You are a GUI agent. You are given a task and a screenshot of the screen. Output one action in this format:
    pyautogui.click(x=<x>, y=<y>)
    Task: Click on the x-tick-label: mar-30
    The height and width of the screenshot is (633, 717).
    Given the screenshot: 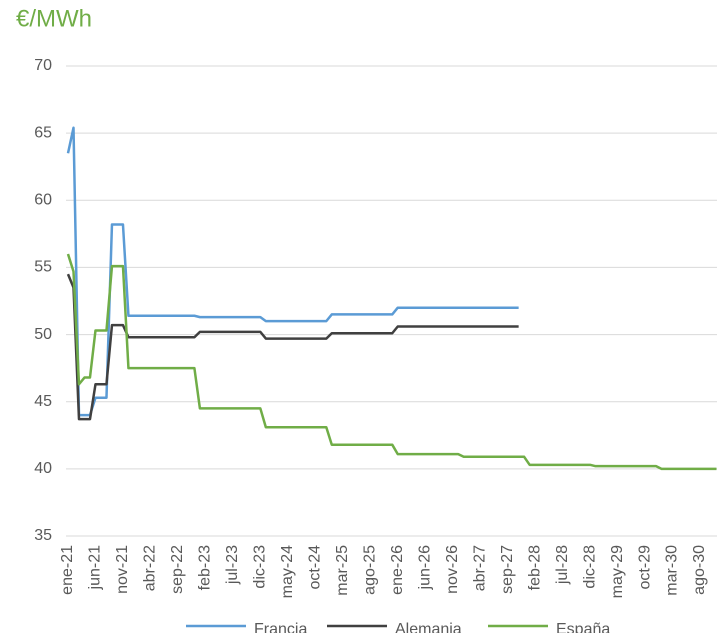 What is the action you would take?
    pyautogui.click(x=672, y=570)
    